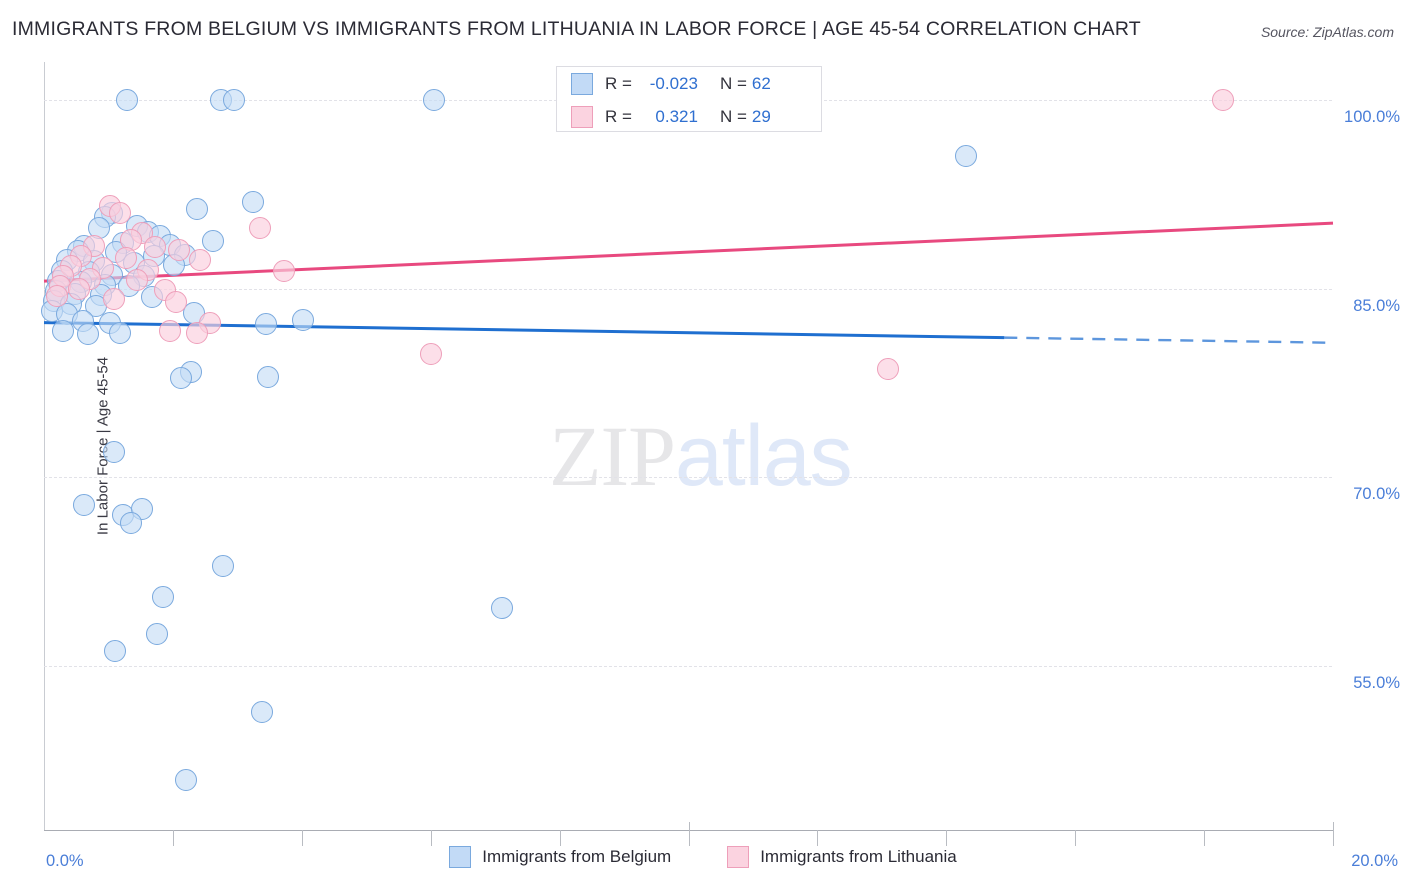 The image size is (1406, 892). What do you see at coordinates (577, 856) in the screenshot?
I see `legend-label-belgium: Immigrants from Belgium` at bounding box center [577, 856].